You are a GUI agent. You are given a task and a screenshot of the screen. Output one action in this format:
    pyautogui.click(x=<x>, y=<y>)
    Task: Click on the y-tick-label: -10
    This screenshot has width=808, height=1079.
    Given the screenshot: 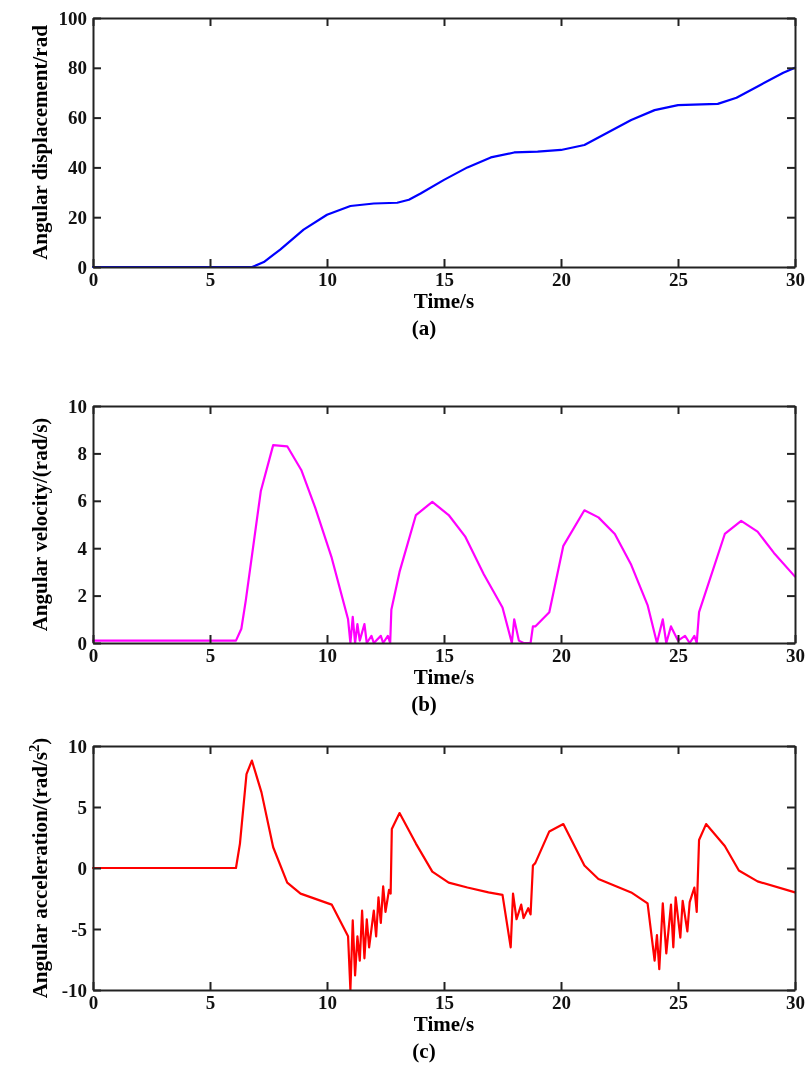 What is the action you would take?
    pyautogui.click(x=74, y=990)
    